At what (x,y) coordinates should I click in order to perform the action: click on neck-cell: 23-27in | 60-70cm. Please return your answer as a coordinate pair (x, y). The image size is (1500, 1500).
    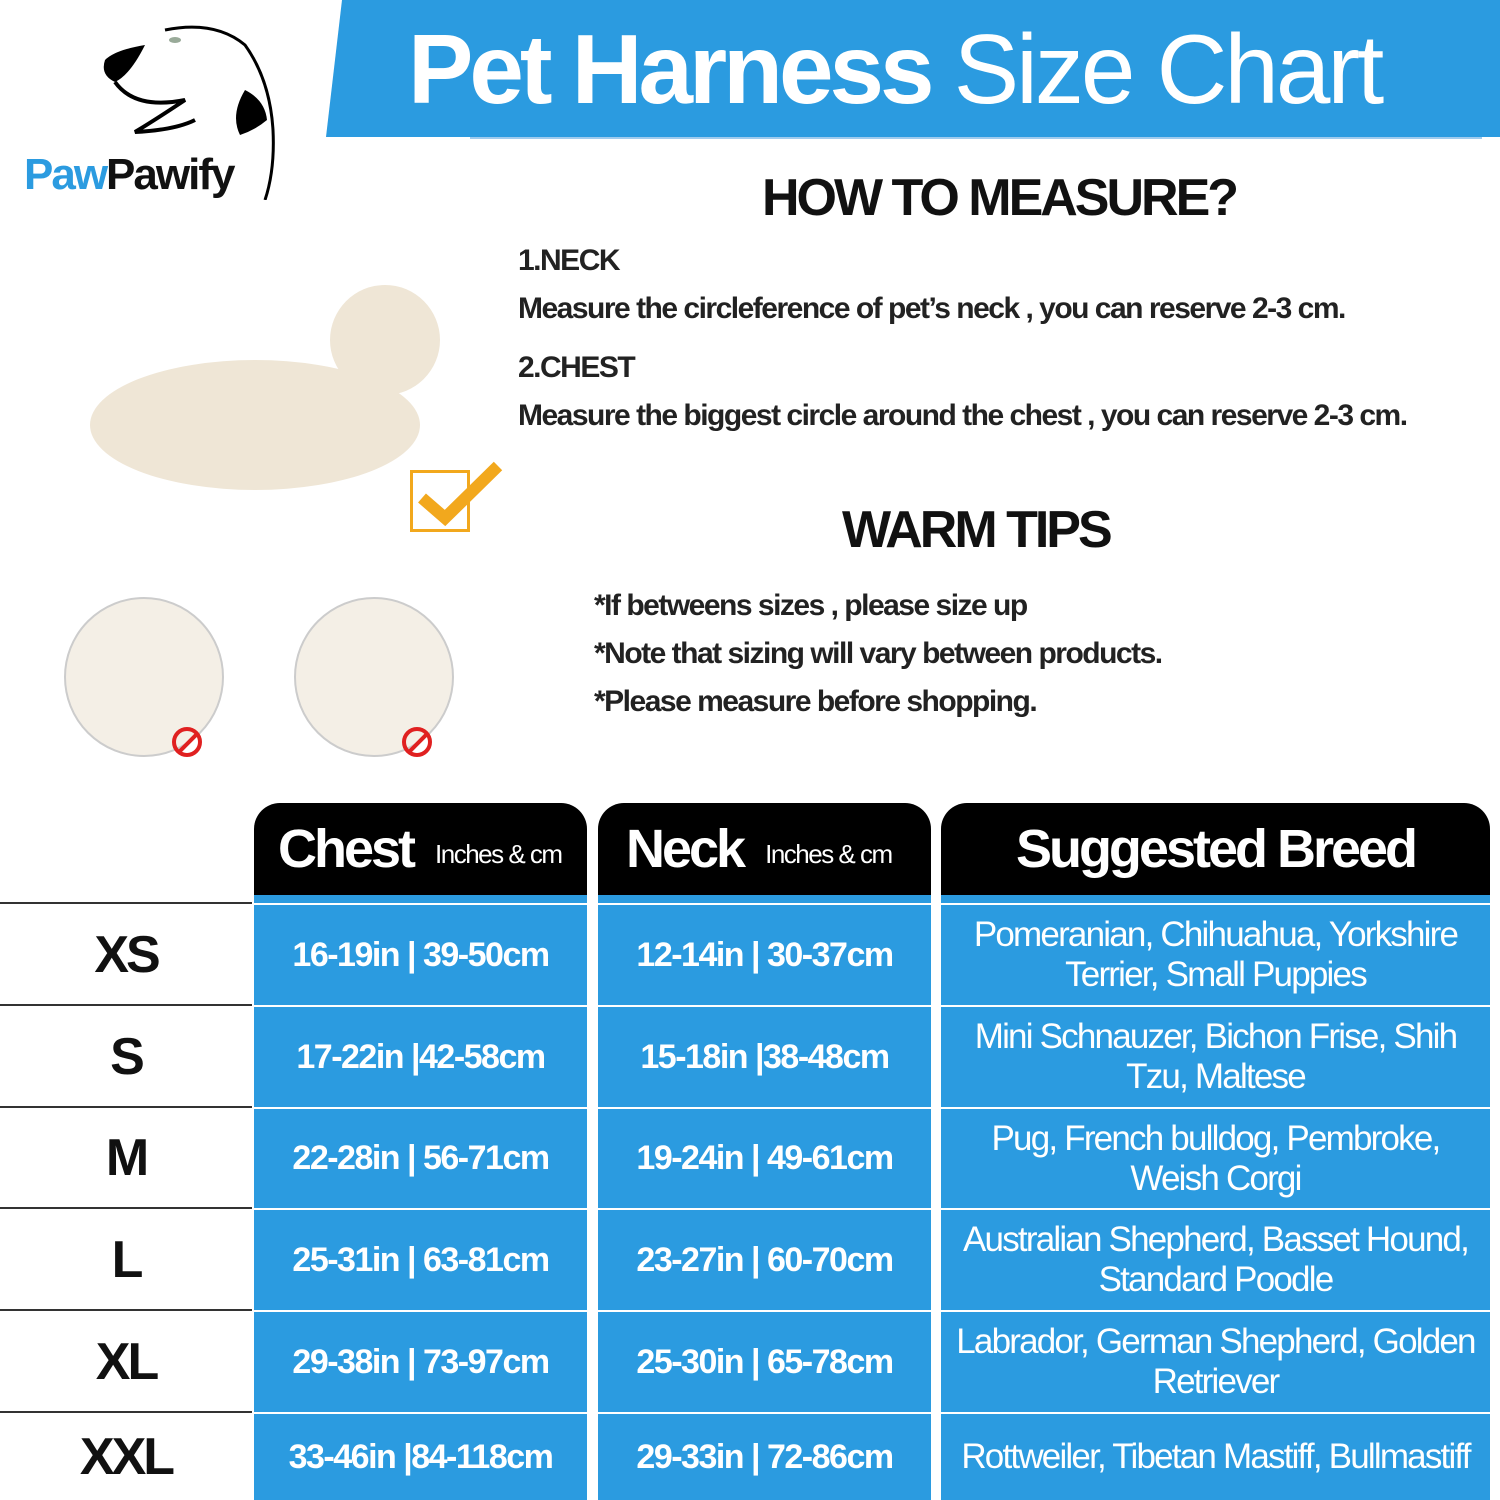
    Looking at the image, I should click on (764, 1260).